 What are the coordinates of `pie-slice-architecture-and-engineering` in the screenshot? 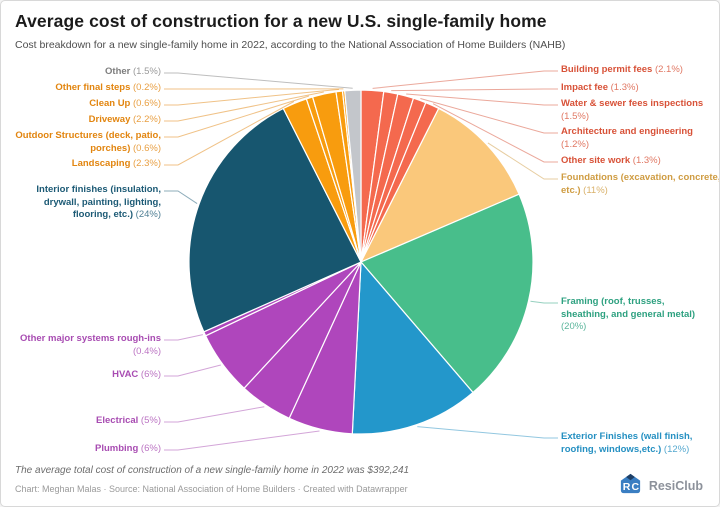 It's located at (393, 180).